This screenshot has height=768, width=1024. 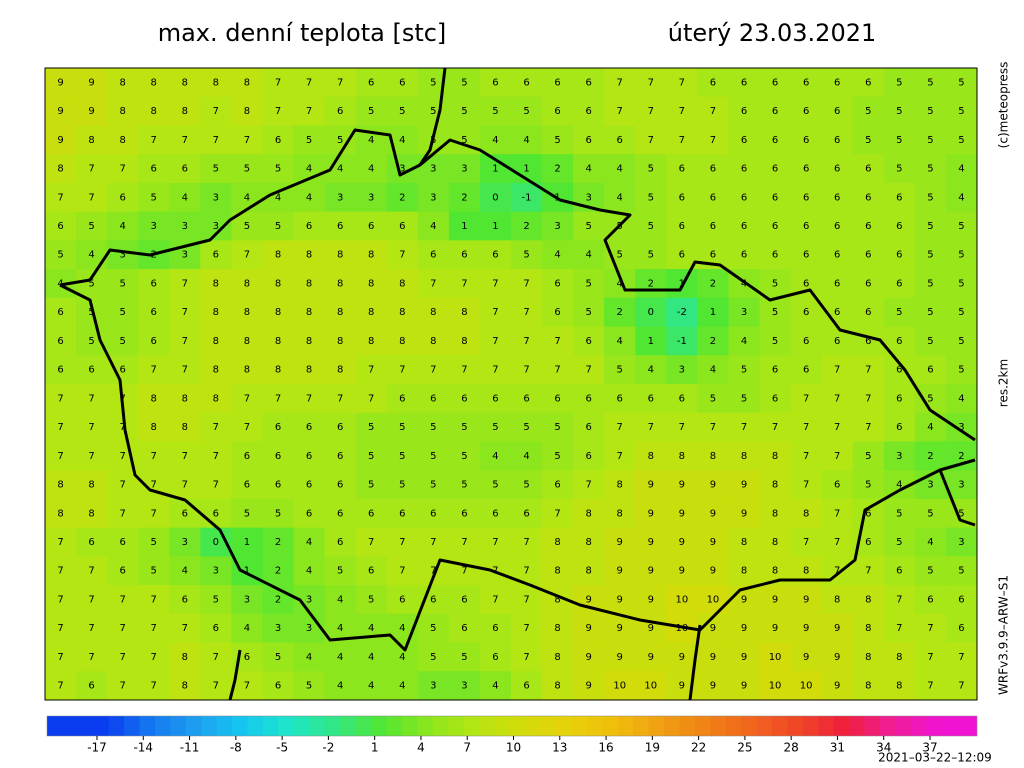 What do you see at coordinates (698, 748) in the screenshot?
I see `colorbar-tick-label: 22` at bounding box center [698, 748].